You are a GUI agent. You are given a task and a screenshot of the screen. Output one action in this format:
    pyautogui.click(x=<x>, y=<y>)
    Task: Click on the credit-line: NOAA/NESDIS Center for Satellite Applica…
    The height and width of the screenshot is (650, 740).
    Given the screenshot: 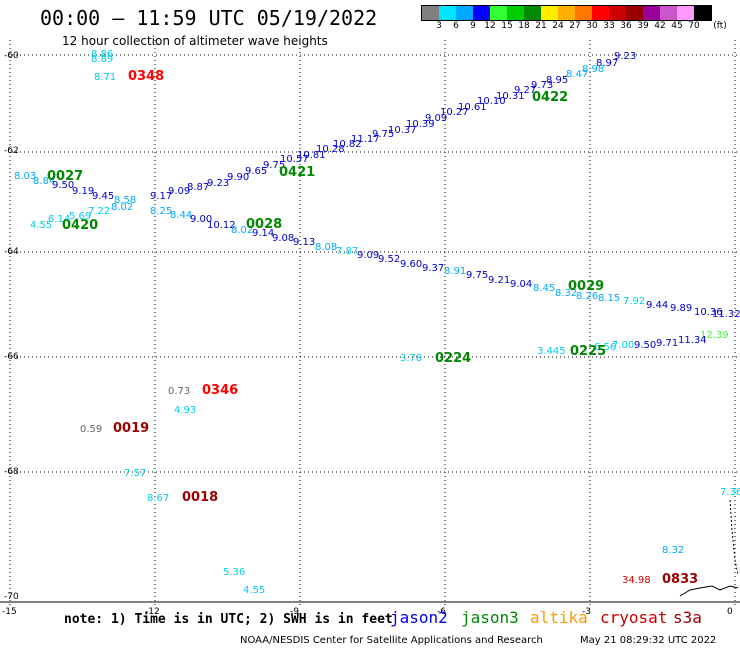 What is the action you would take?
    pyautogui.click(x=391, y=640)
    